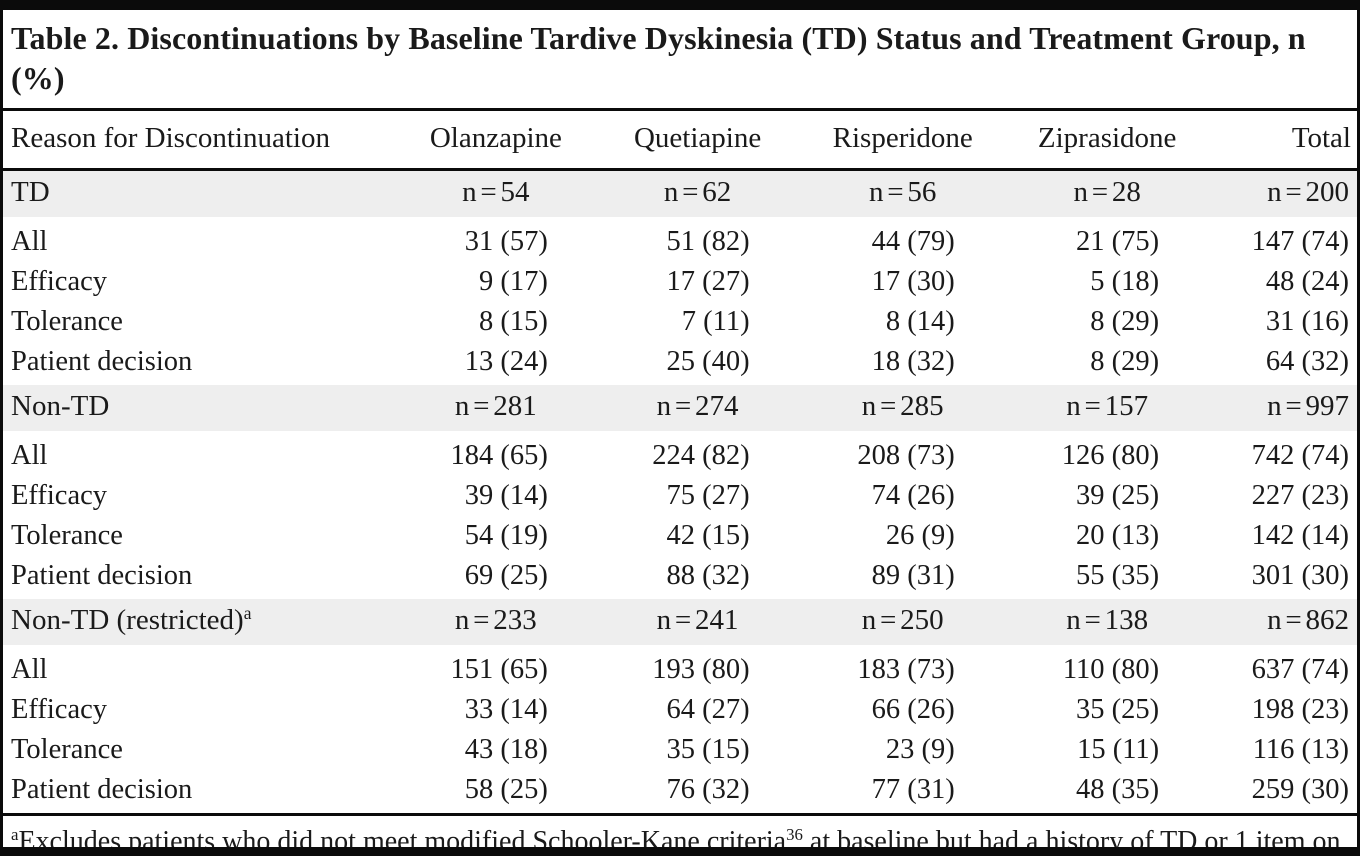  Describe the element at coordinates (794, 835) in the screenshot. I see `footnote-reference-sup: 36` at that location.